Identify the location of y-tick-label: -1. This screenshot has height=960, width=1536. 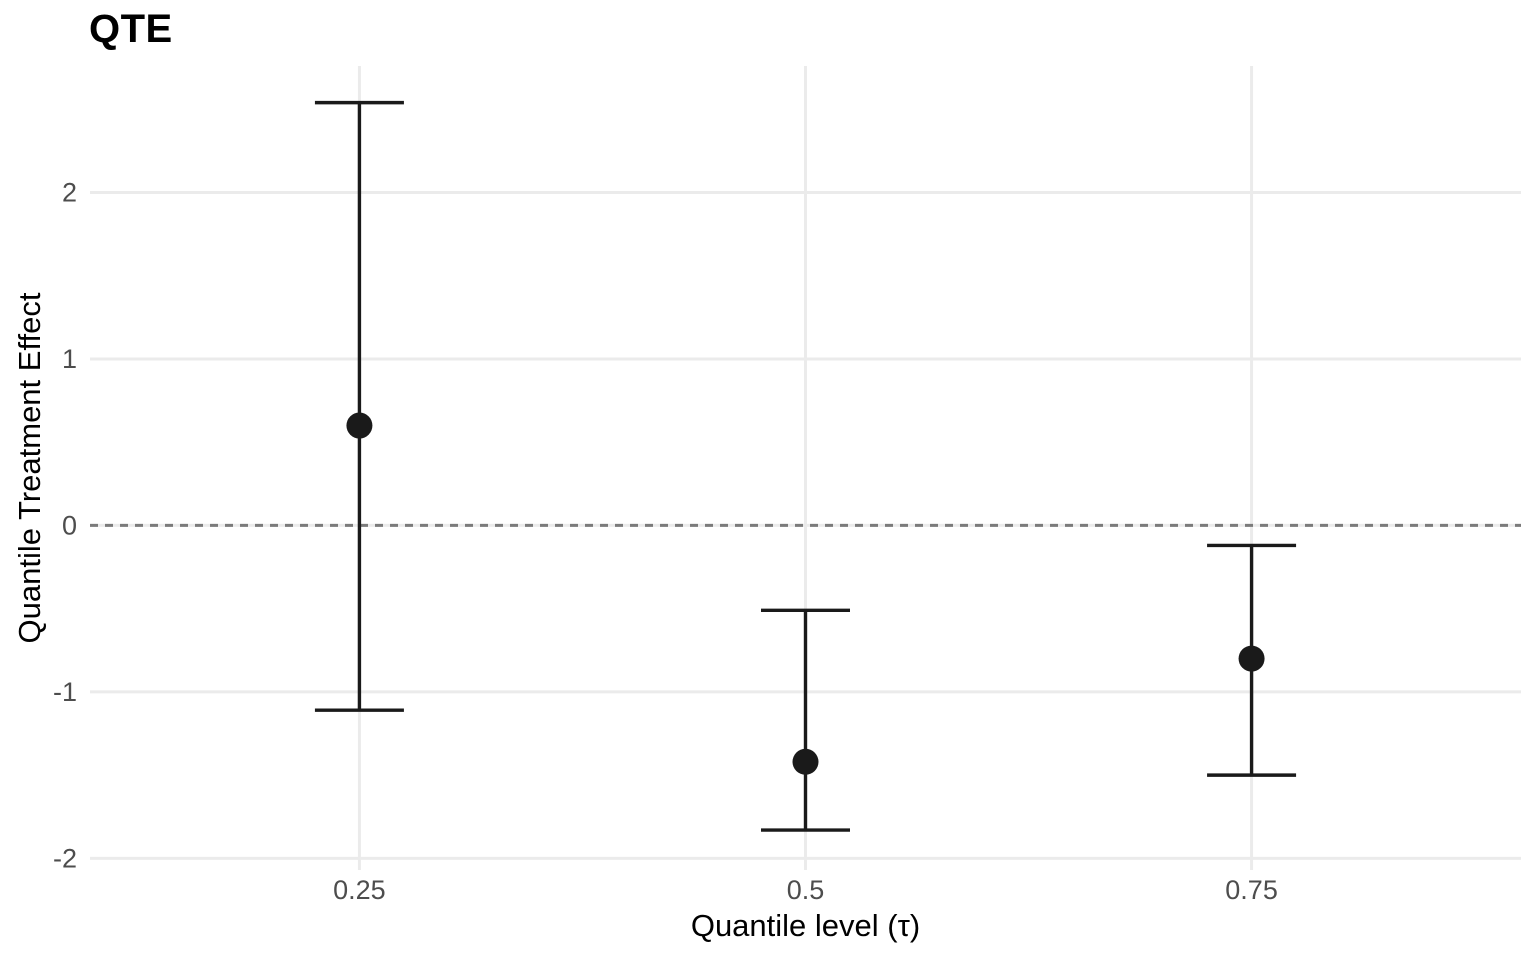
(65, 692).